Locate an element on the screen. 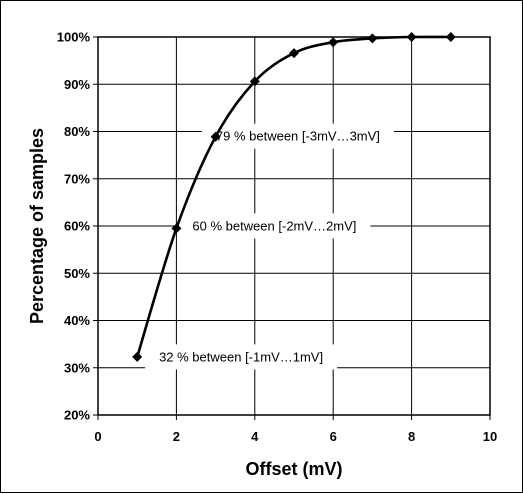 The image size is (523, 494). x-tick-label: 0 is located at coordinates (97, 436).